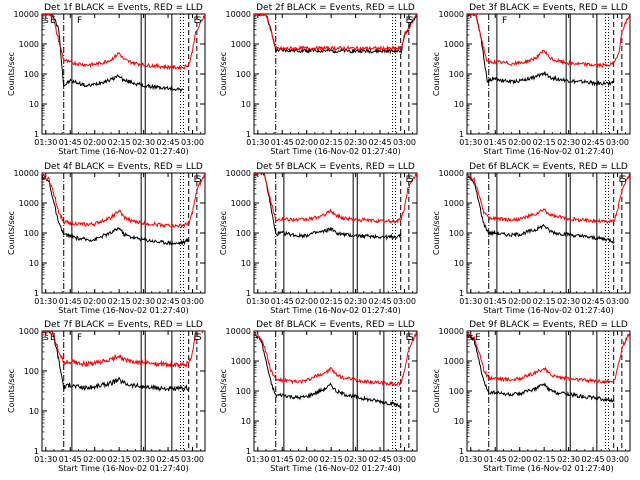  Describe the element at coordinates (123, 325) in the screenshot. I see `panel-title: Det 7f BLACK = Events, RED = LLD` at that location.